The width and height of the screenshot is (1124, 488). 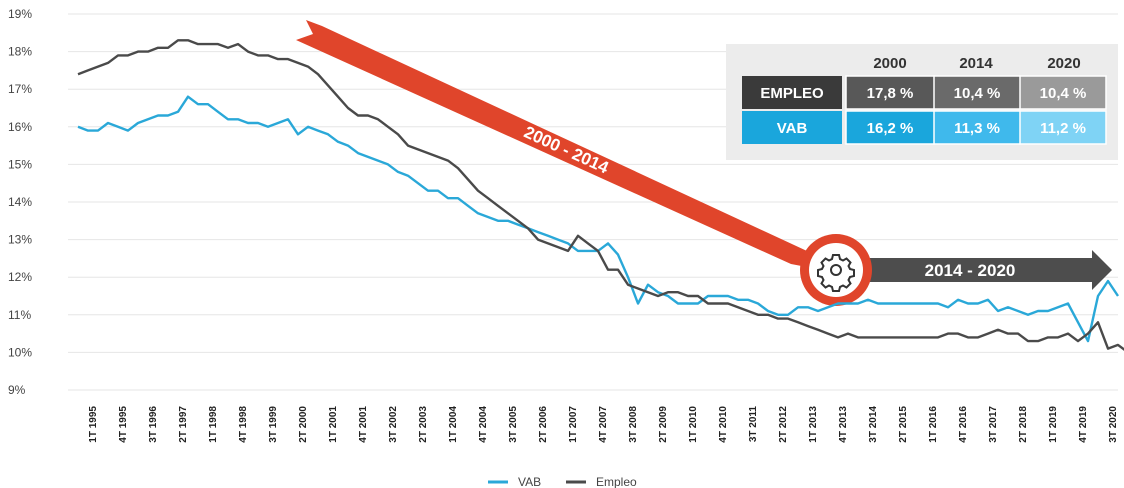 I want to click on y-tick-label: 11%, so click(x=19, y=315).